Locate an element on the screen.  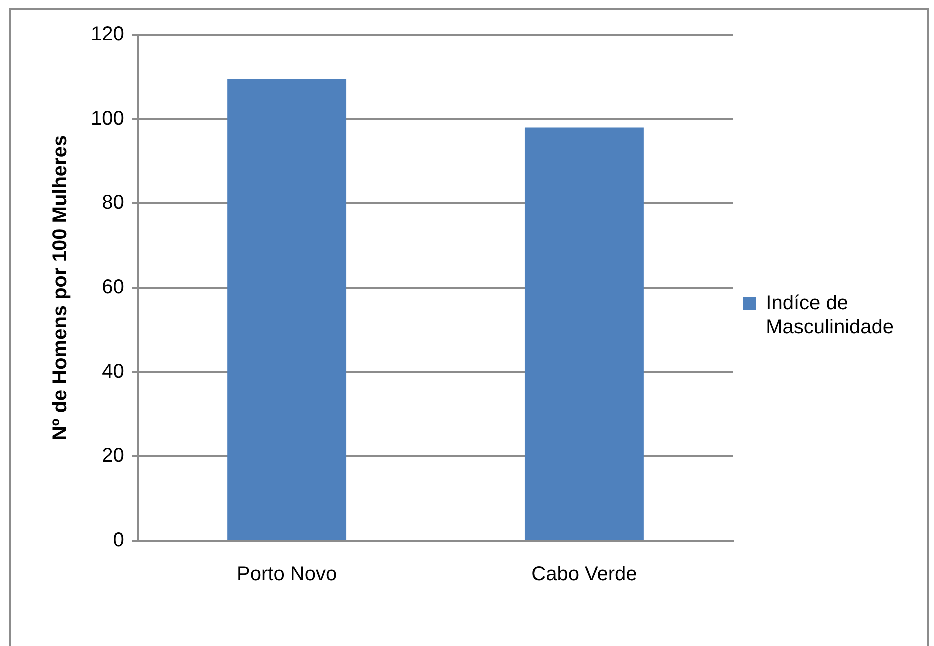
y-tick-label: 100 is located at coordinates (107, 119).